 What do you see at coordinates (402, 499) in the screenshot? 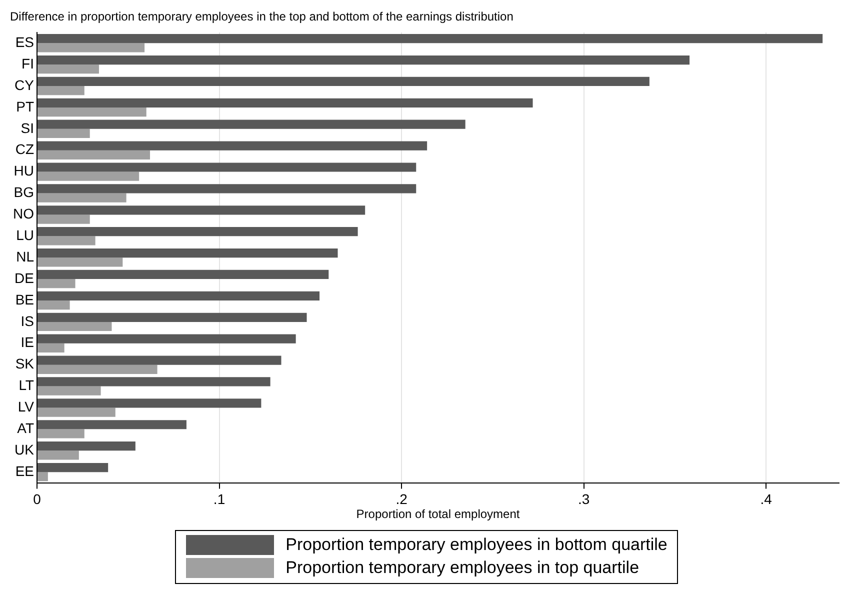
I see `x-tick-label: .2` at bounding box center [402, 499].